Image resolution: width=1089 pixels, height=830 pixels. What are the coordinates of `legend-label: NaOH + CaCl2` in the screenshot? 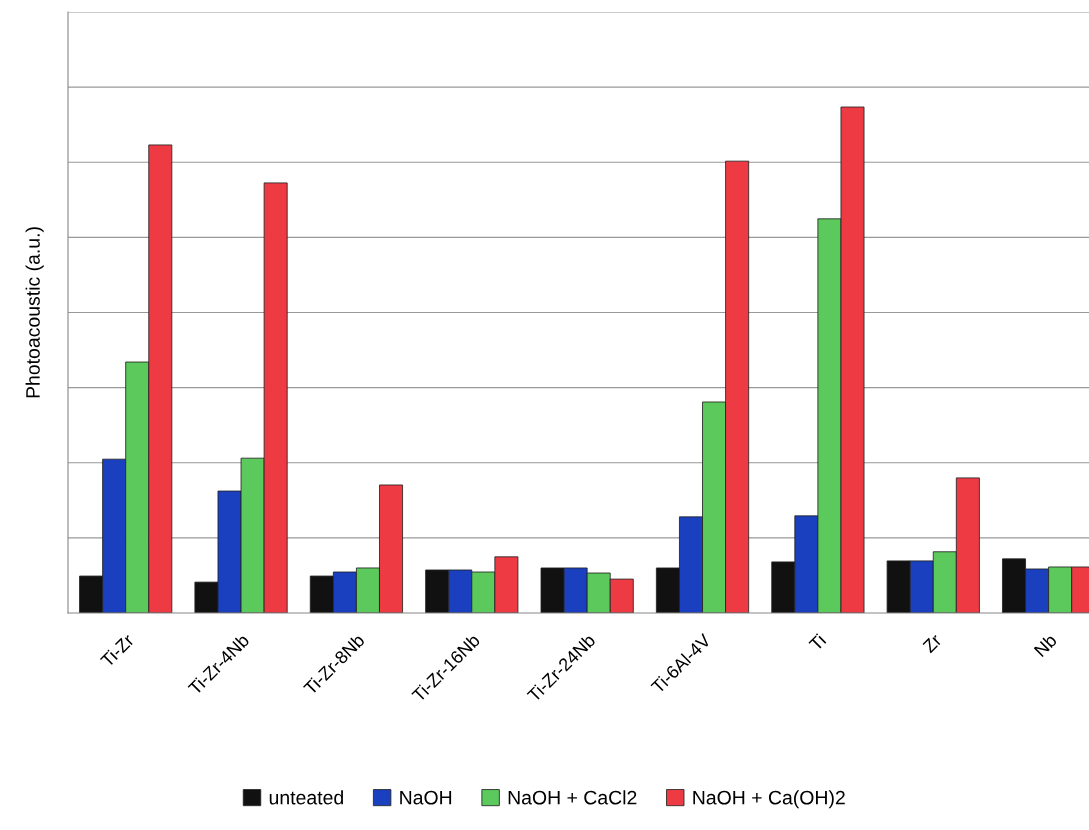 It's located at (572, 797).